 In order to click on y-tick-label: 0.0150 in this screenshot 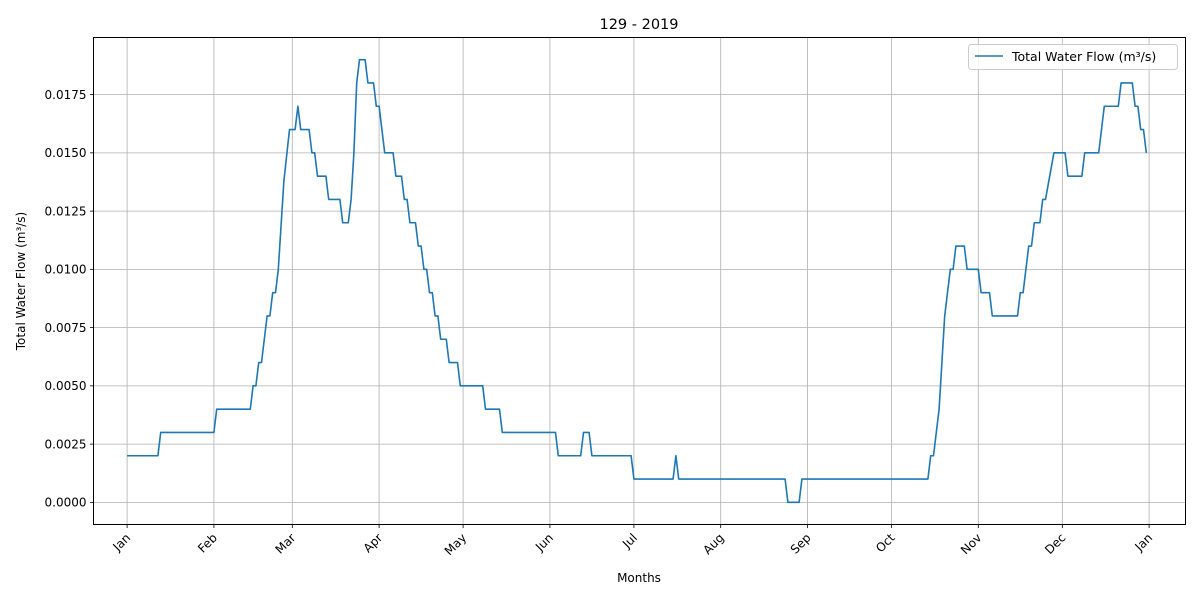, I will do `click(66, 153)`.